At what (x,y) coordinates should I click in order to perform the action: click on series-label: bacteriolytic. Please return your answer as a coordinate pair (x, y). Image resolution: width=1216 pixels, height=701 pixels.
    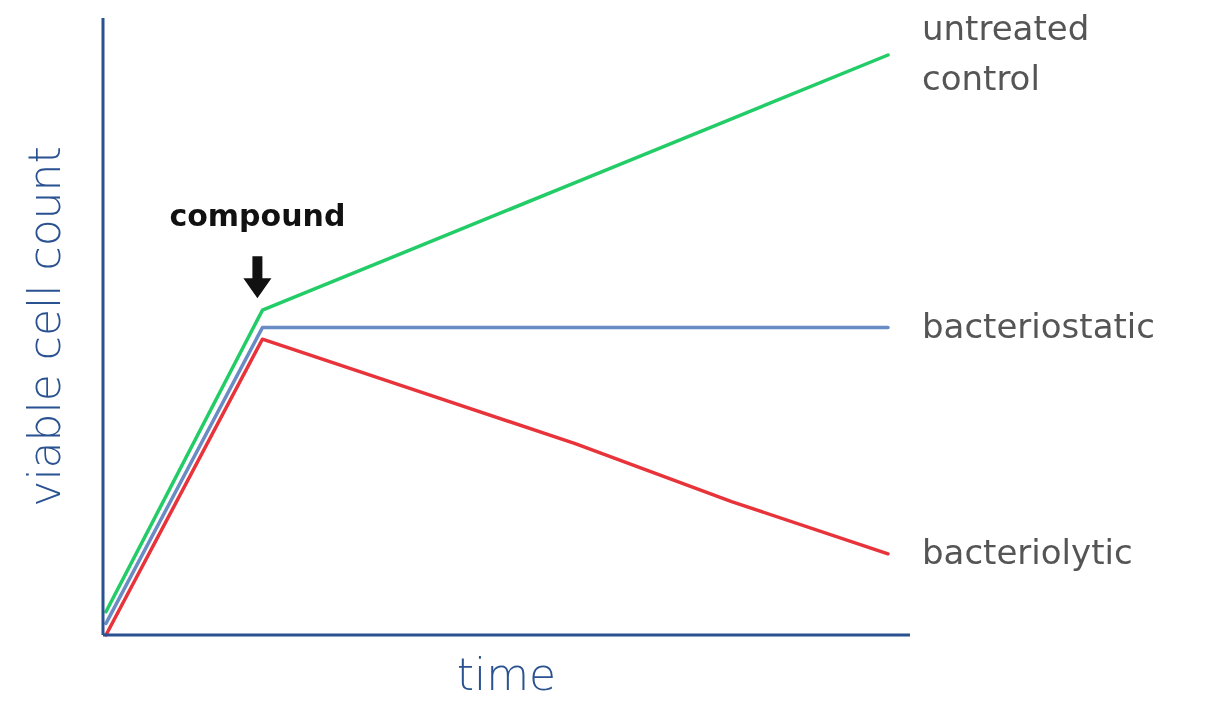
    Looking at the image, I should click on (1027, 551).